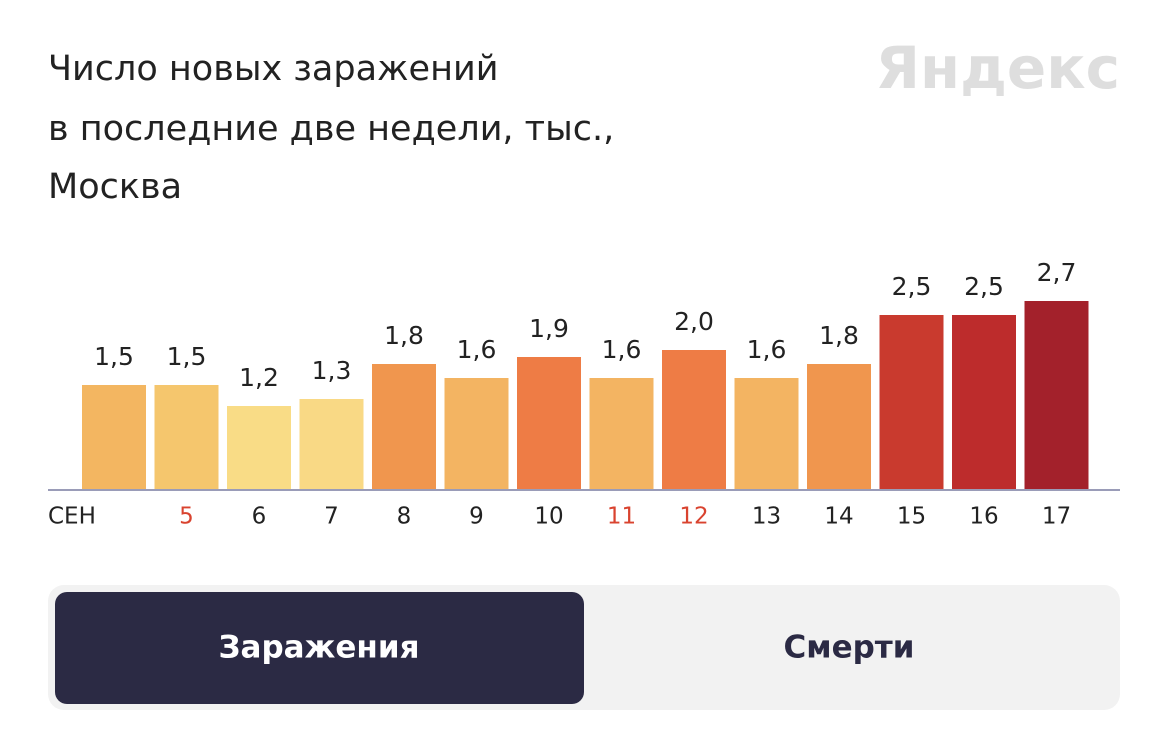 Image resolution: width=1170 pixels, height=741 pixels. Describe the element at coordinates (476, 517) in the screenshot. I see `x-tick-label: 9` at that location.